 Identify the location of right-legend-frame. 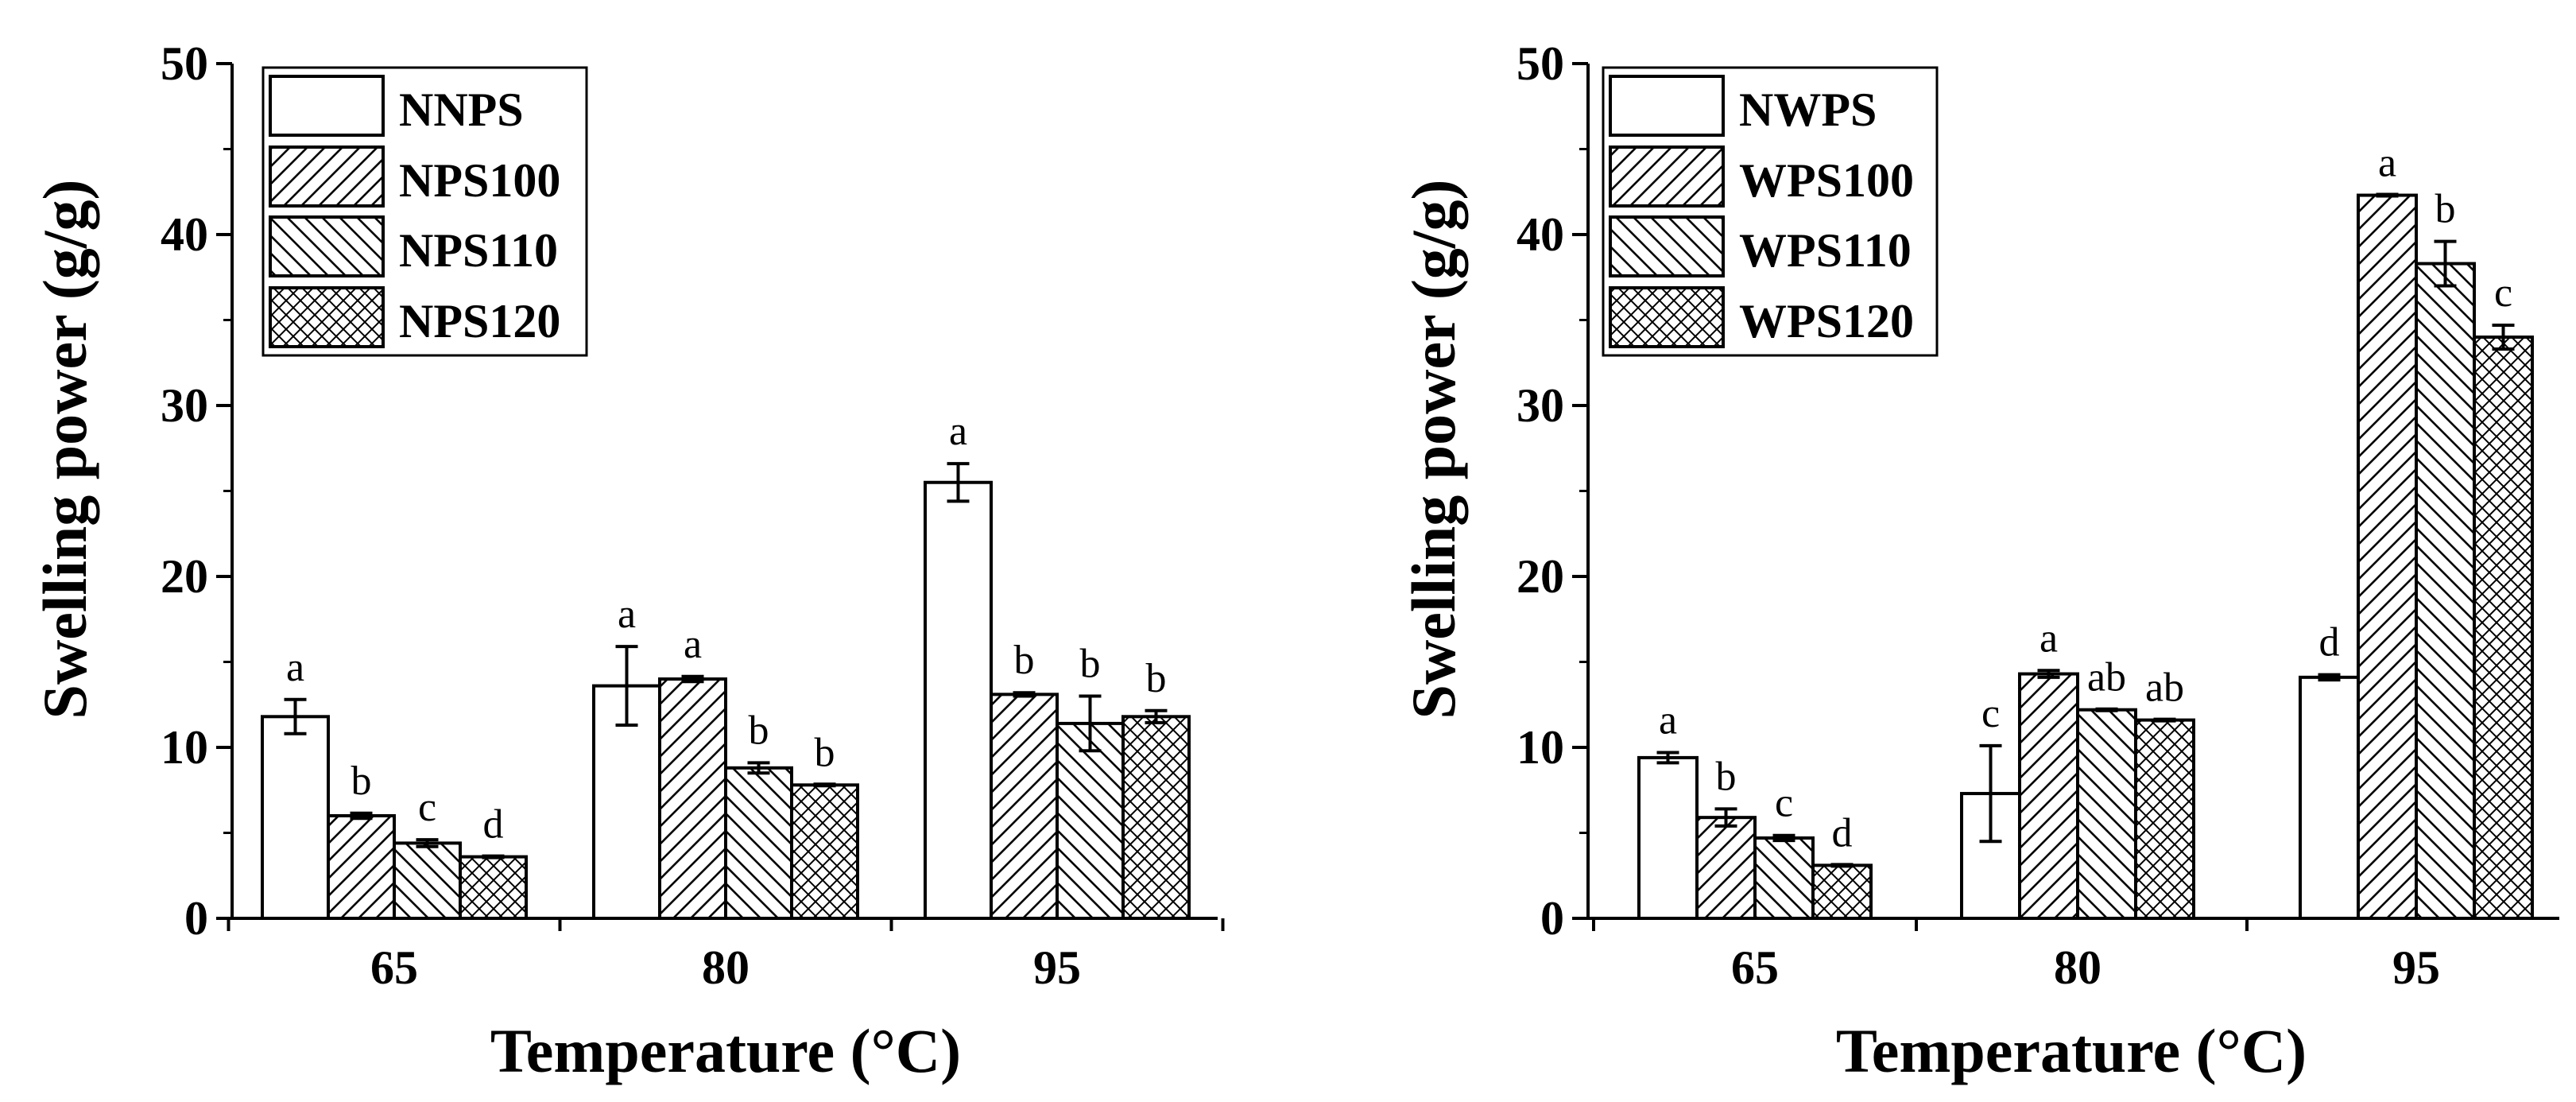
(1770, 211).